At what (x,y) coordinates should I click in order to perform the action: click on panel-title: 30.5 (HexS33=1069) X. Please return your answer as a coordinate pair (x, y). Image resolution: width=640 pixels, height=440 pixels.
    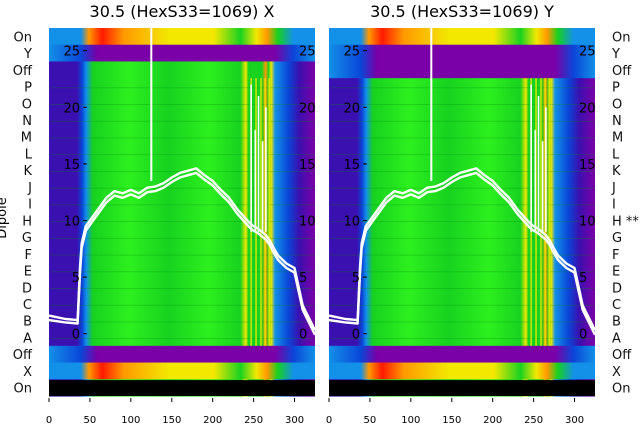
    Looking at the image, I should click on (182, 11).